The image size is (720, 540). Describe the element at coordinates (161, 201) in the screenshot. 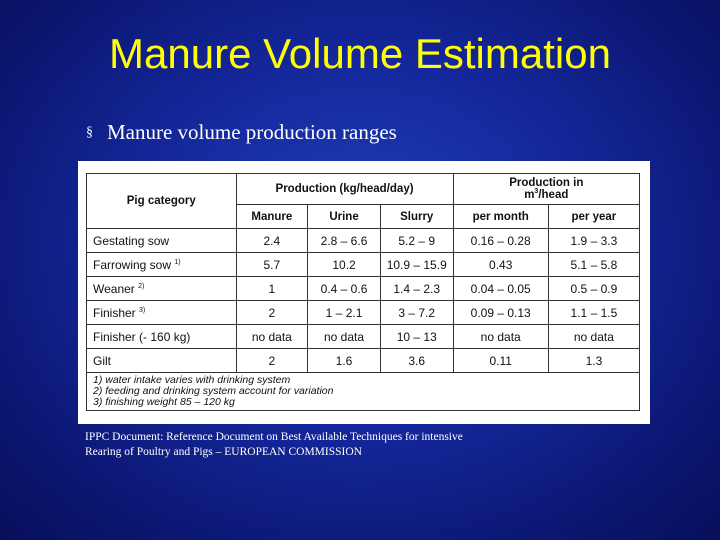

I see `header-pig-category: Pig category` at that location.